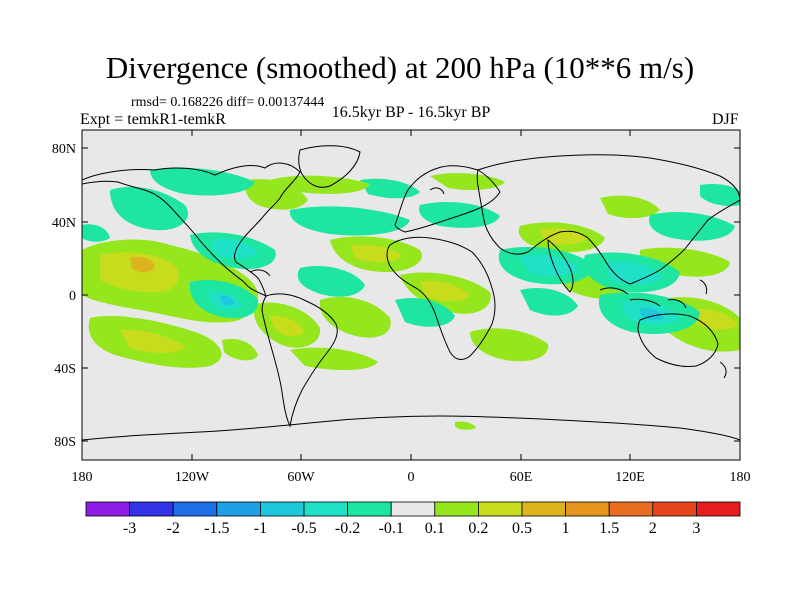 The width and height of the screenshot is (800, 600). Describe the element at coordinates (391, 528) in the screenshot. I see `colorbar-label: -0.1` at that location.